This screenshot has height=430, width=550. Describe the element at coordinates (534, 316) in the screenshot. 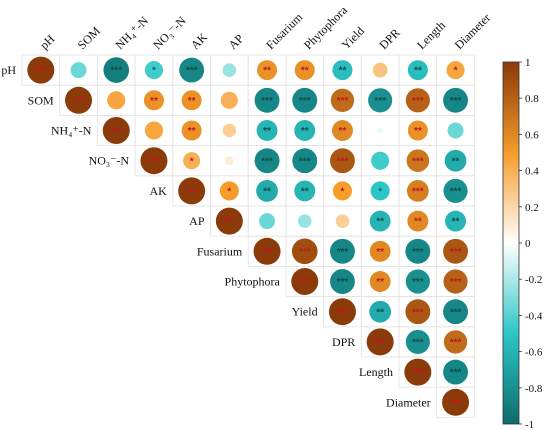

I see `colorbar-tick-label: -0.4` at that location.